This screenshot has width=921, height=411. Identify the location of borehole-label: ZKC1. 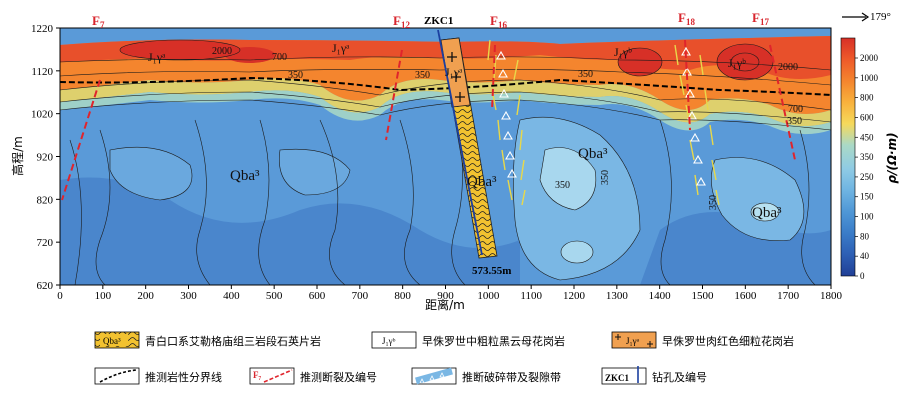
(438, 21).